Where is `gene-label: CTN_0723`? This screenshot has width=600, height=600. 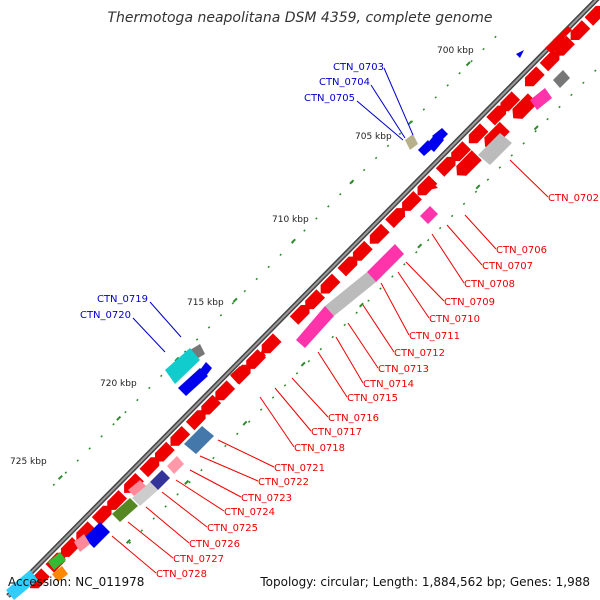
gene-label: CTN_0723 is located at coordinates (266, 498).